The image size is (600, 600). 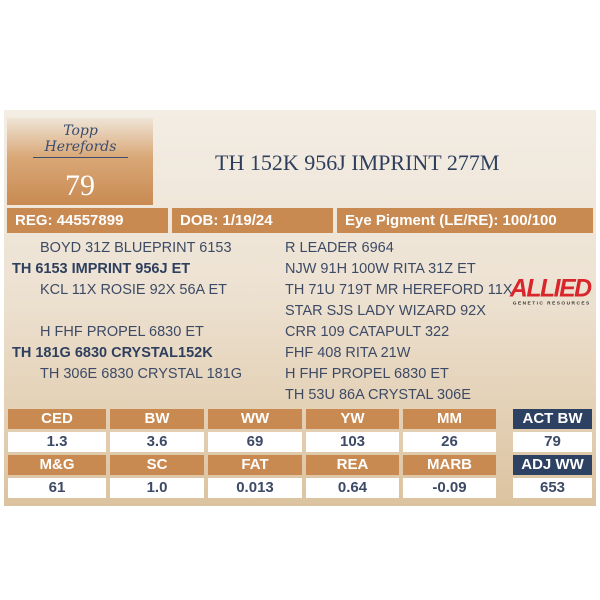 What do you see at coordinates (157, 419) in the screenshot?
I see `epd-header: BW` at bounding box center [157, 419].